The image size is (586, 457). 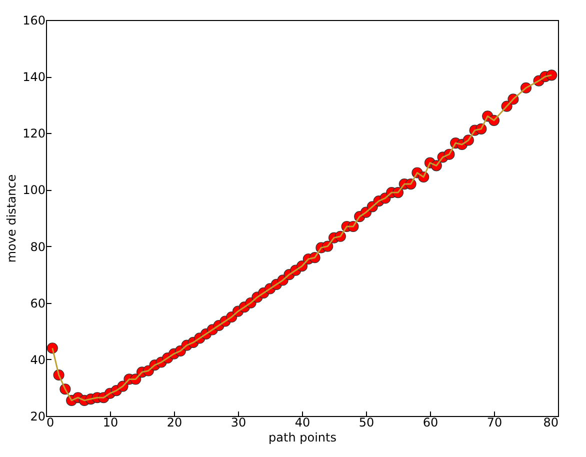 I want to click on x-tick-label: 50, so click(x=366, y=423).